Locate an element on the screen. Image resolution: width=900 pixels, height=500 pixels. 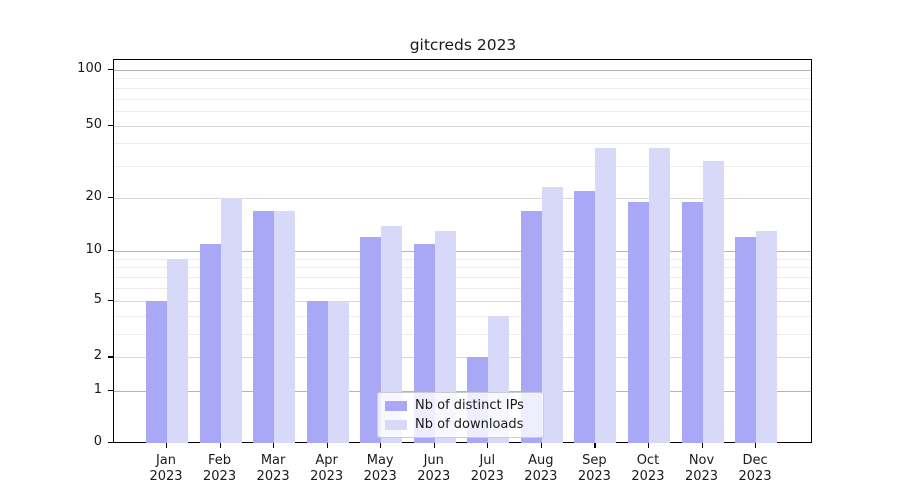
bar-nov-ips is located at coordinates (692, 322).